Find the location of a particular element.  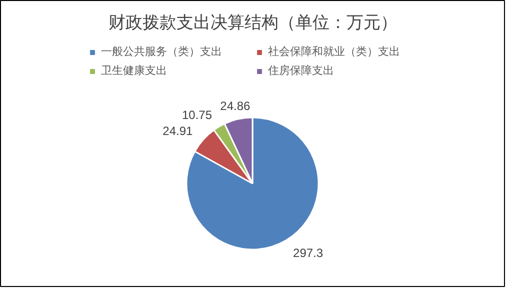

data-label: 24.91 is located at coordinates (178, 131).